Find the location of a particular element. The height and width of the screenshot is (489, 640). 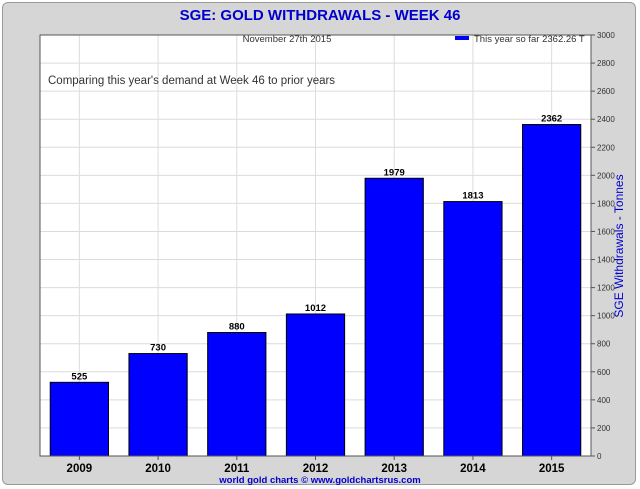

y-axis-label: SGE Withdrawals - Tonnes is located at coordinates (619, 245).